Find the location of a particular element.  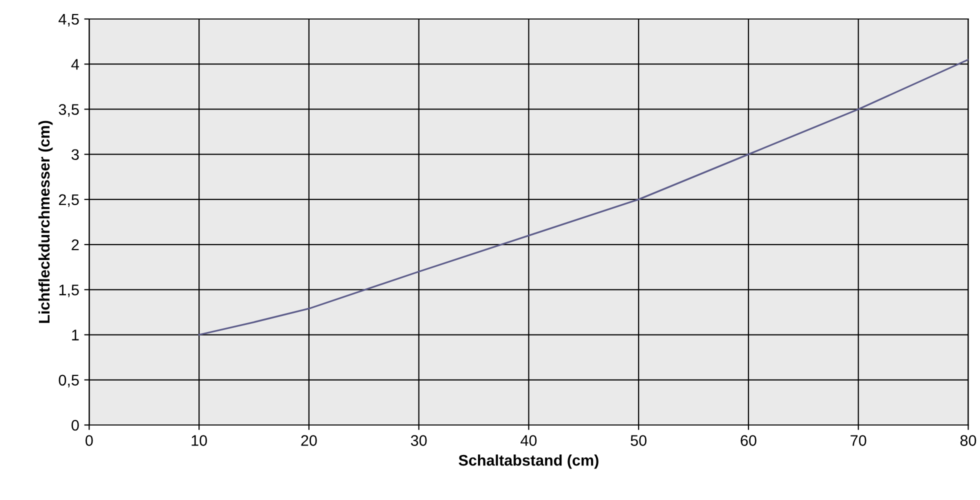

x-tick-label: 10 is located at coordinates (199, 440).